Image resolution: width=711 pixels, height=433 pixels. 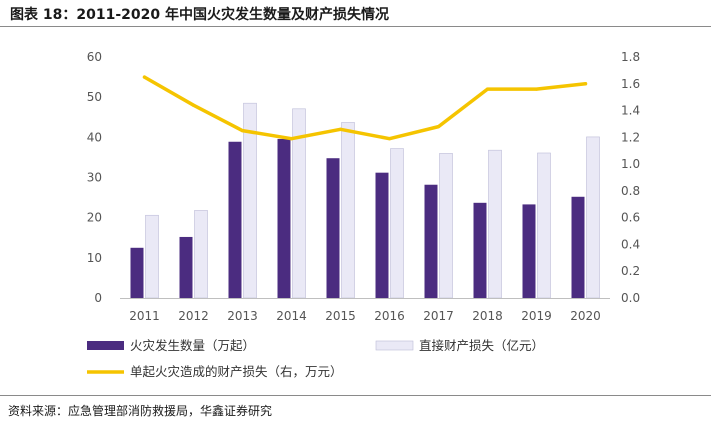 What do you see at coordinates (340, 129) in the screenshot?
I see `point-single-loss-2015` at bounding box center [340, 129].